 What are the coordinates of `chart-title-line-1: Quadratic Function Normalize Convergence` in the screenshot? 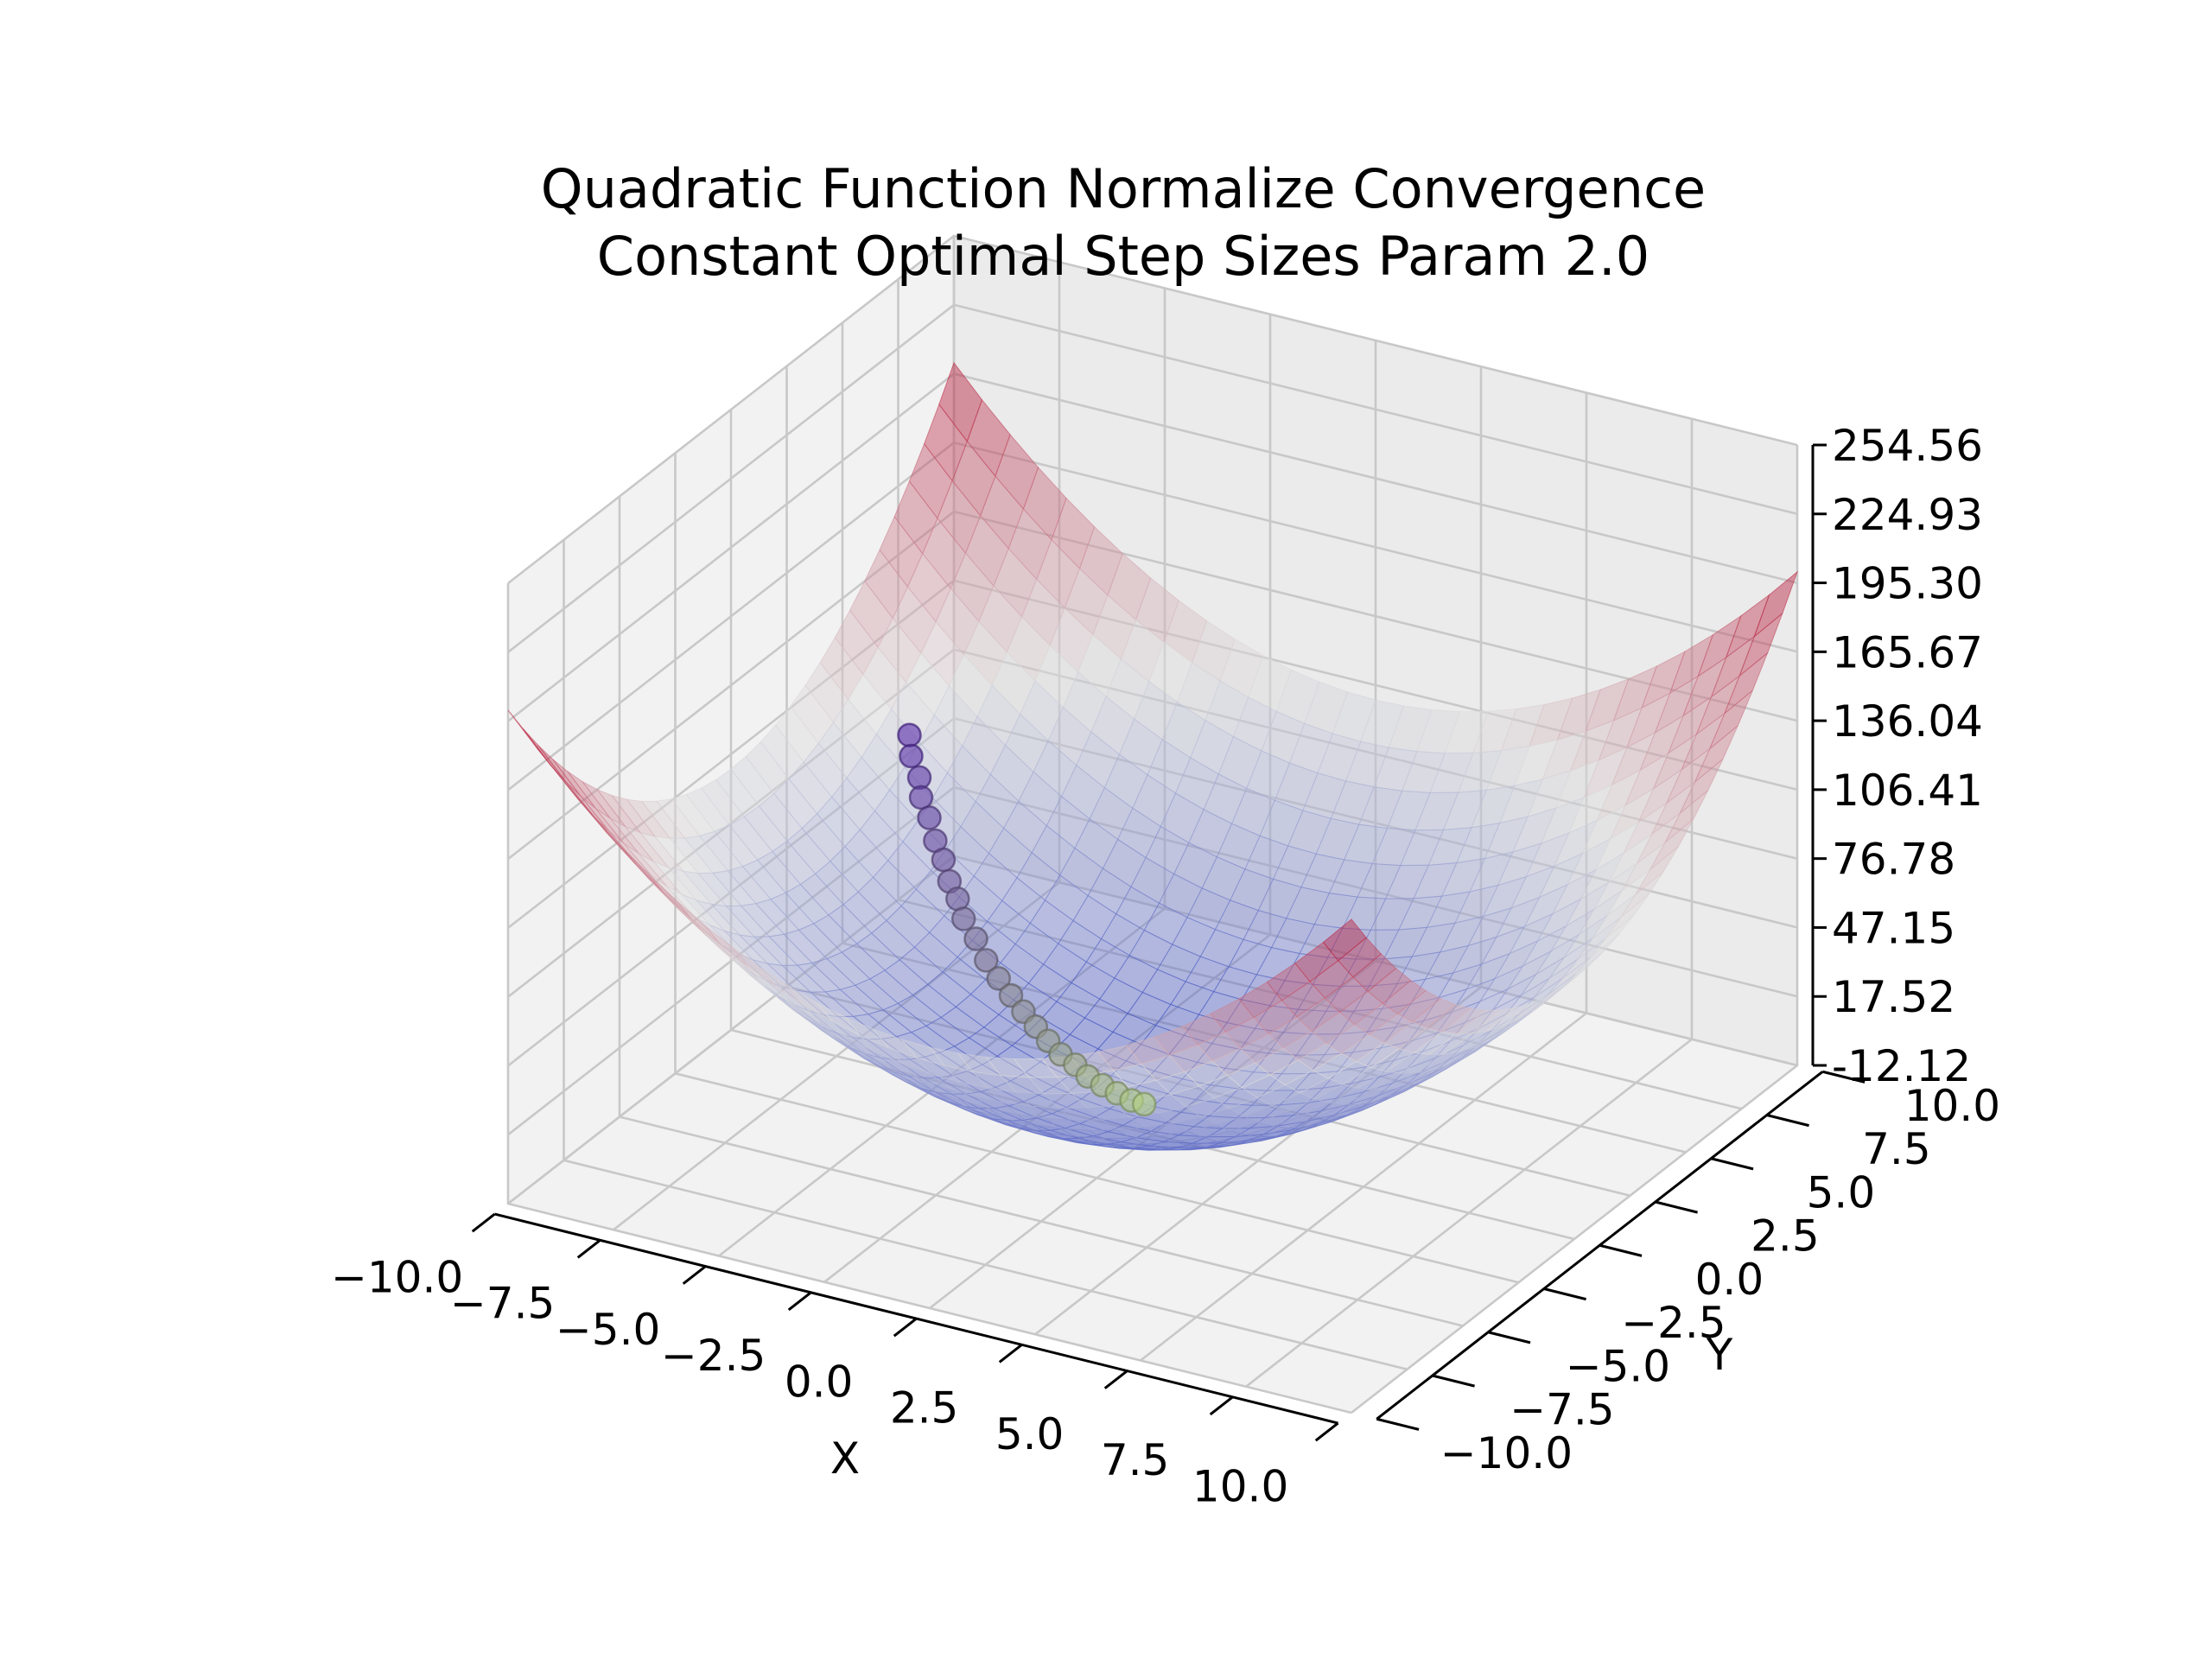 It's located at (1123, 188).